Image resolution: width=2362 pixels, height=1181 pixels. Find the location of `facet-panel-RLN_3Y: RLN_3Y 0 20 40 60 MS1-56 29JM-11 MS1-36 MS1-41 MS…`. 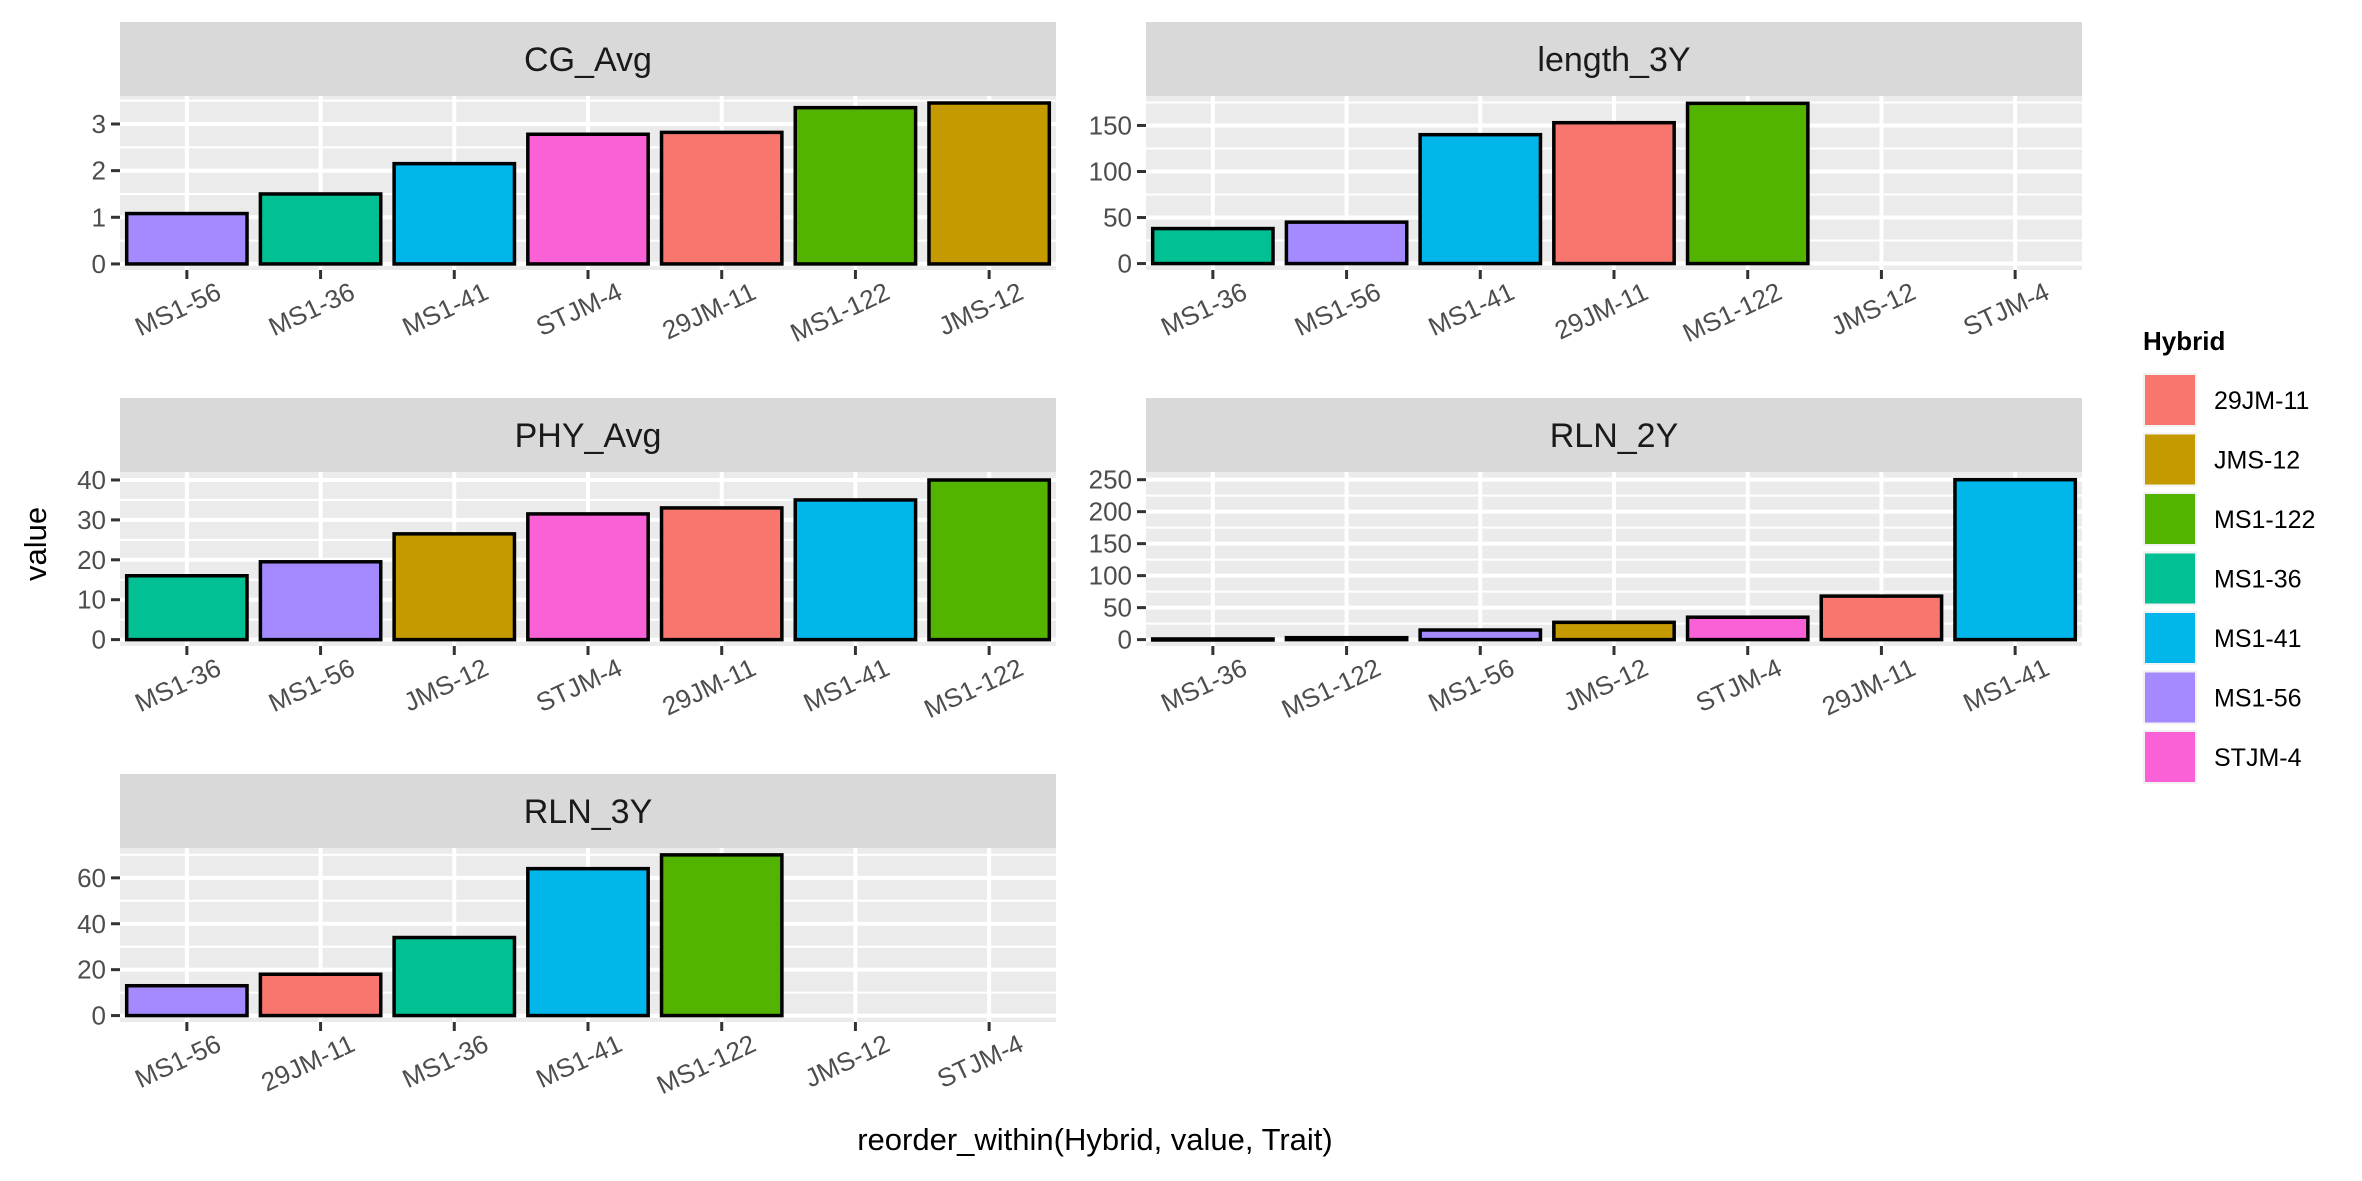

facet-panel-RLN_3Y: RLN_3Y 0 20 40 60 MS1-56 29JM-11 MS1-36 MS1-41 MS… is located at coordinates (566, 937).